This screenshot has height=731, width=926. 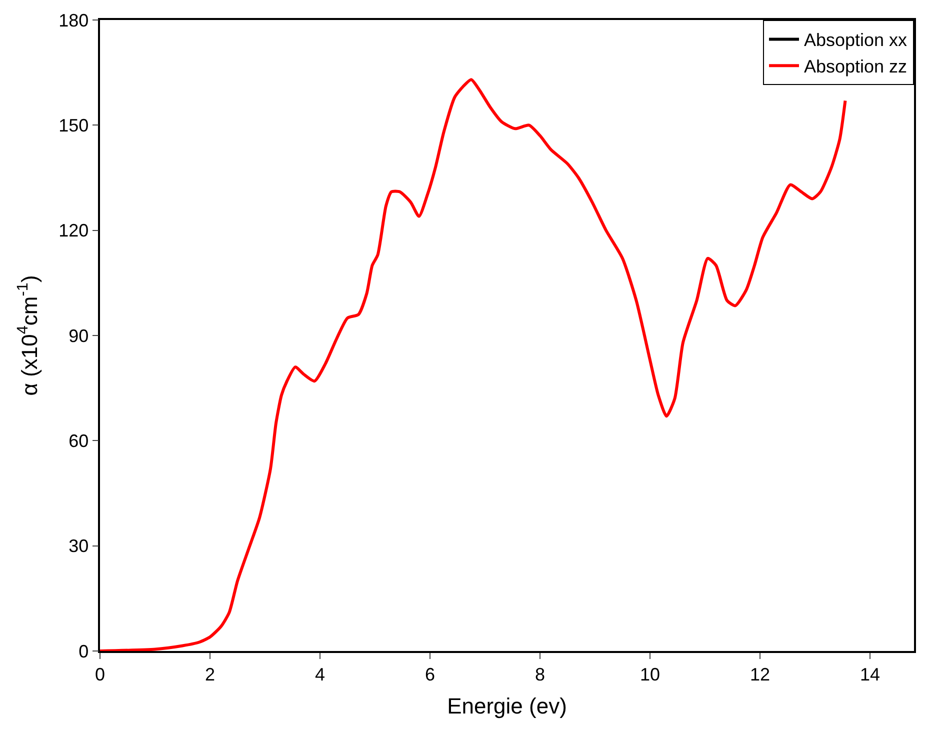 I want to click on legend-label: Absoption xx, so click(x=856, y=40).